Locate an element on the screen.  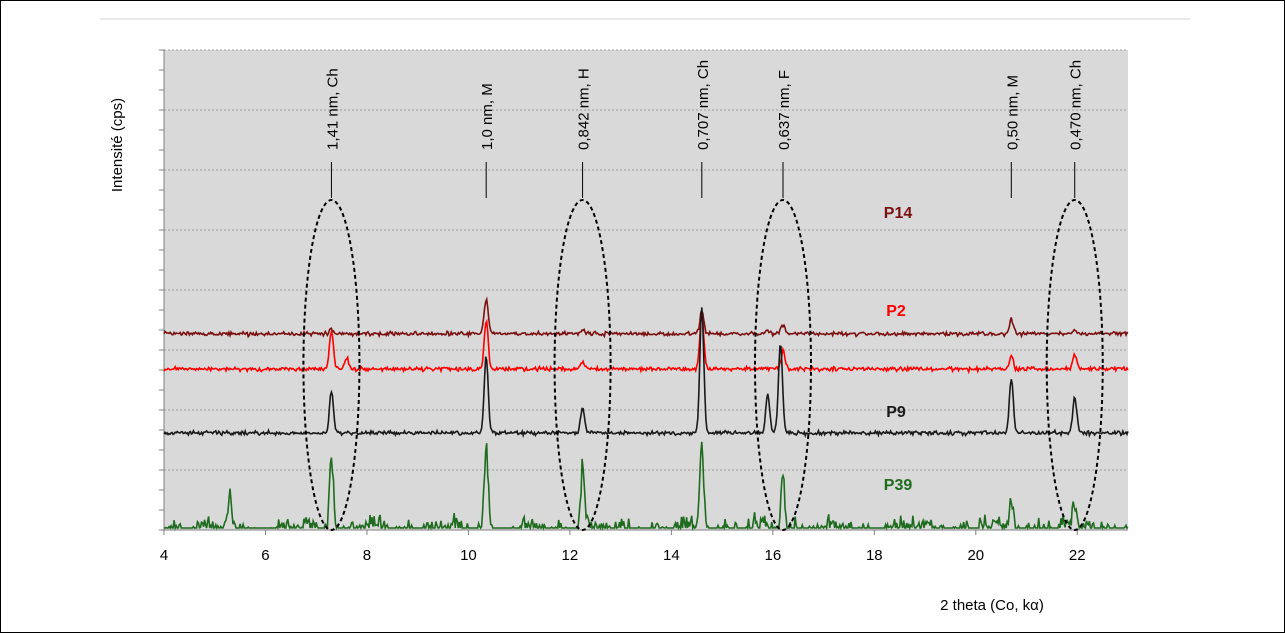
y-axis-label: Intensité (cps) is located at coordinates (117, 145).